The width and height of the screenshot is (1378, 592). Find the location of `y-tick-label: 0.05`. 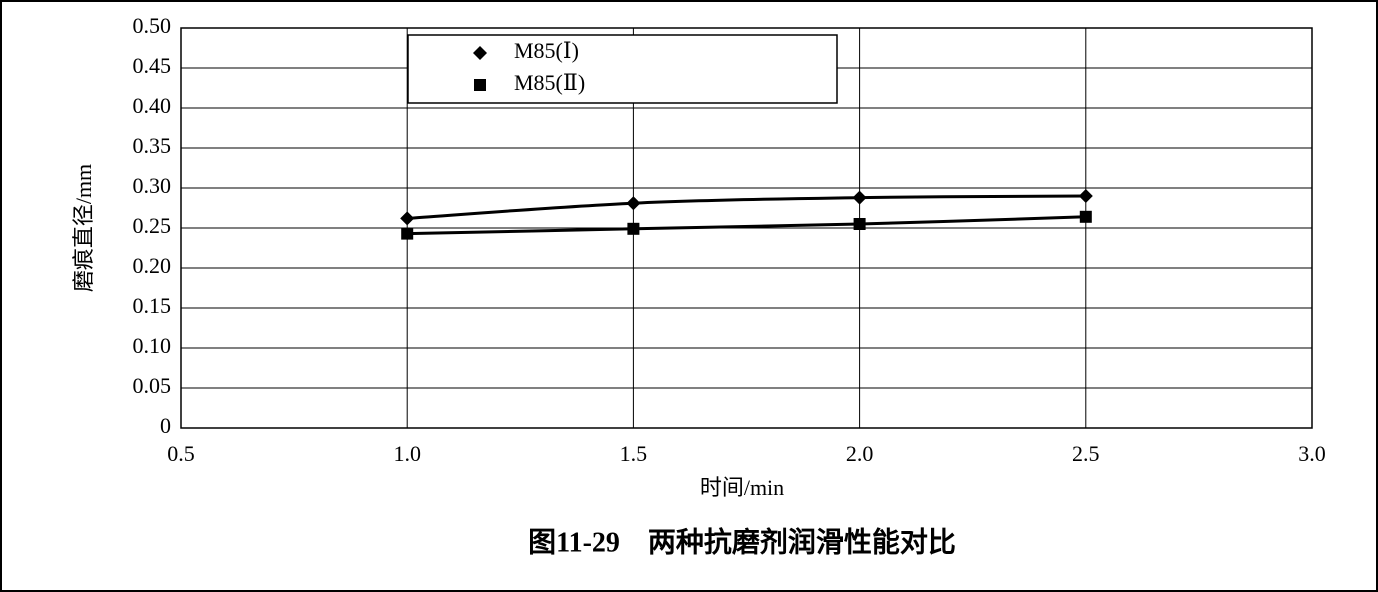

y-tick-label: 0.05 is located at coordinates (152, 385).